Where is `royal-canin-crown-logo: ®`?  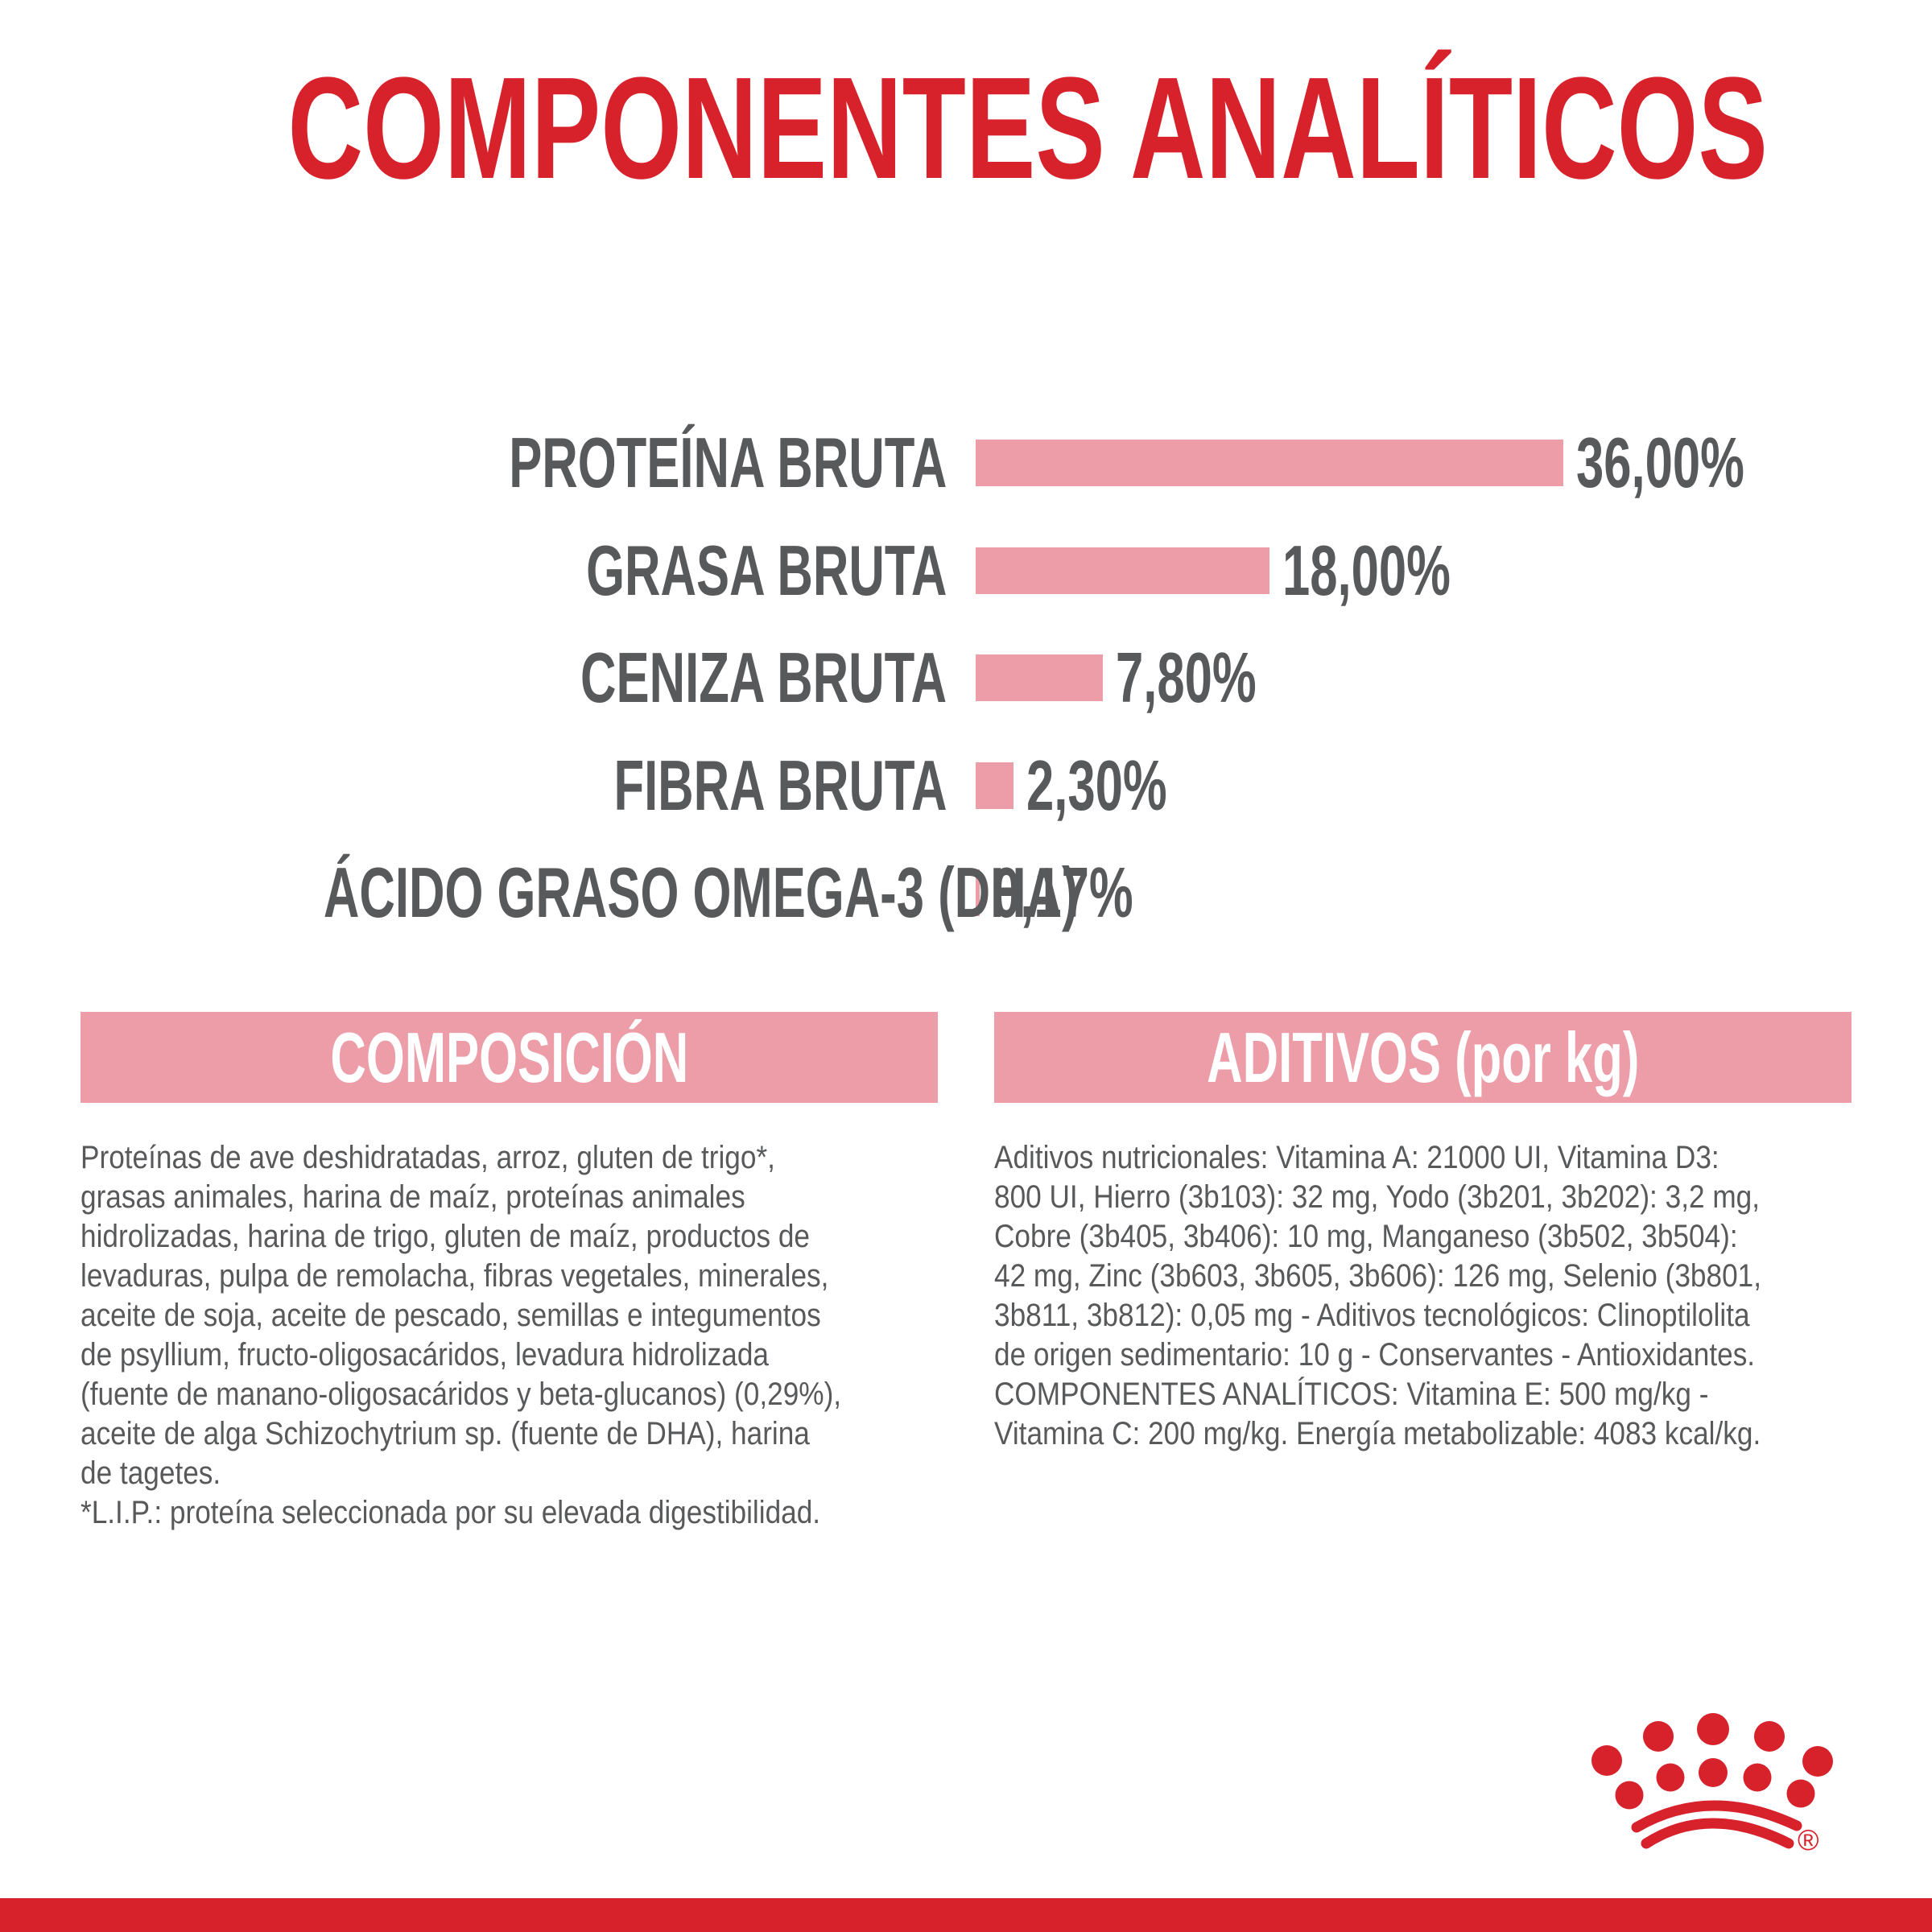
royal-canin-crown-logo: ® is located at coordinates (1712, 1784).